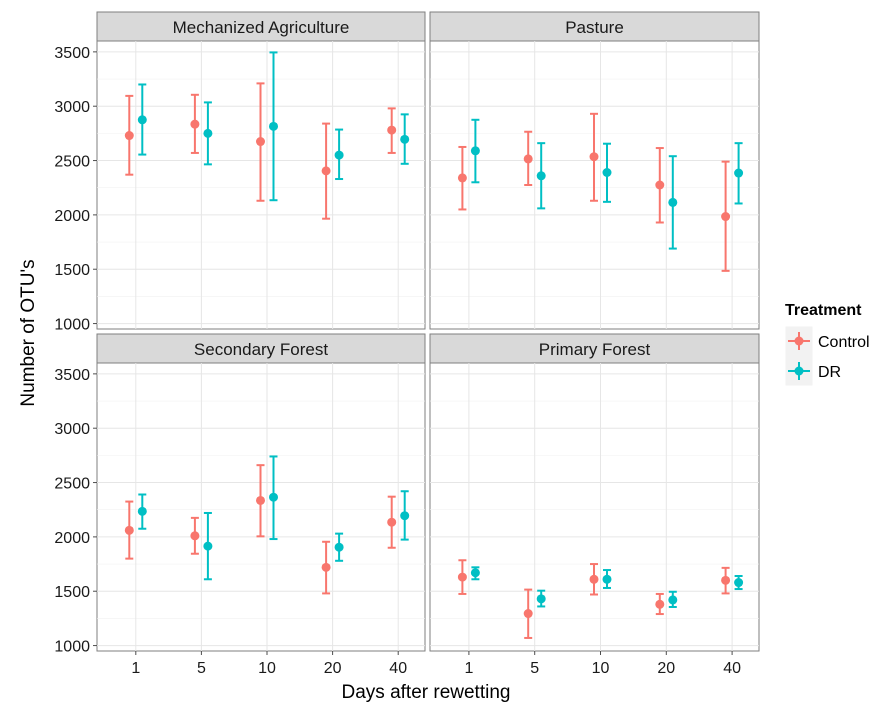  I want to click on legend: Treatment Control DR, so click(827, 344).